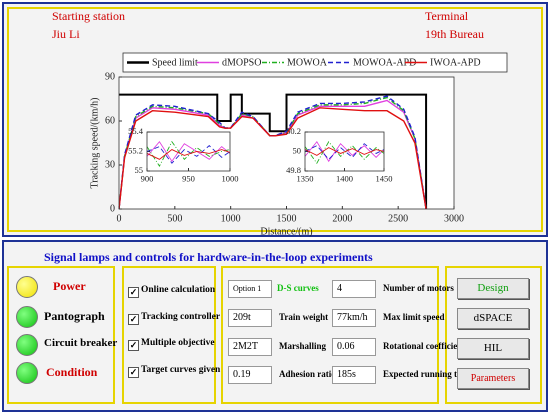 The height and width of the screenshot is (414, 550). What do you see at coordinates (304, 317) in the screenshot?
I see `field-label: Train weight` at bounding box center [304, 317].